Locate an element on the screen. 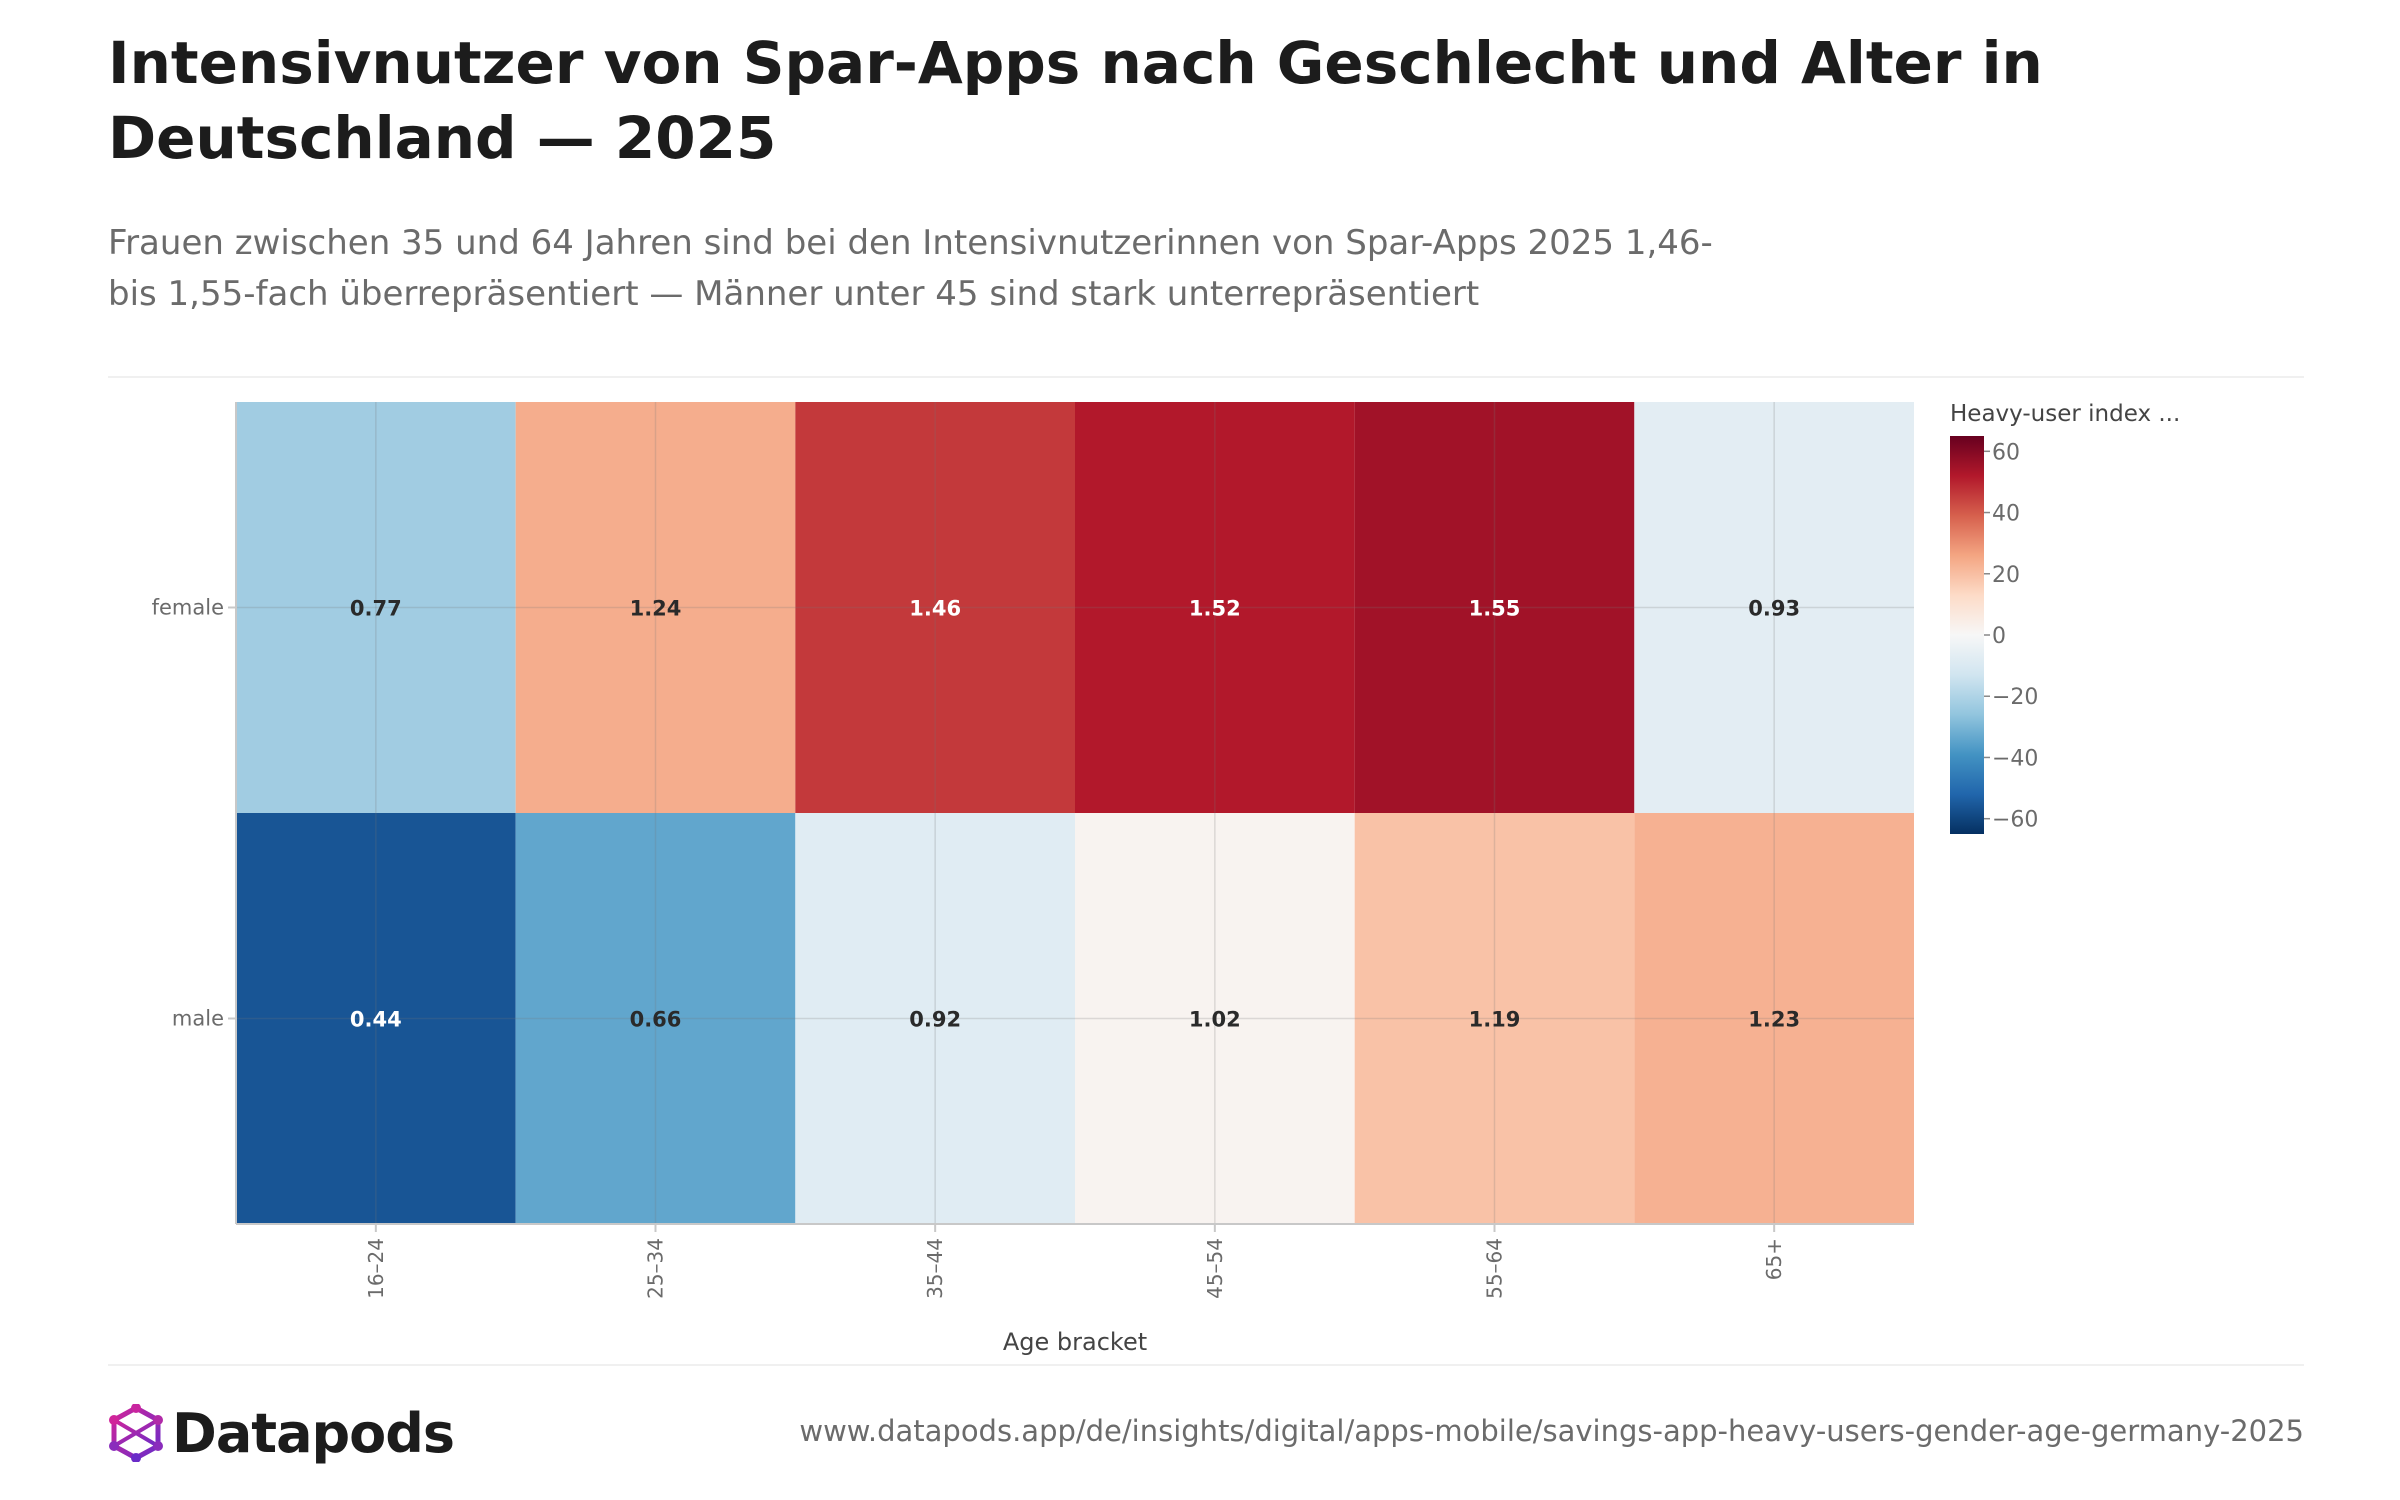  colorbar-tick-label: −40 is located at coordinates (2015, 758).